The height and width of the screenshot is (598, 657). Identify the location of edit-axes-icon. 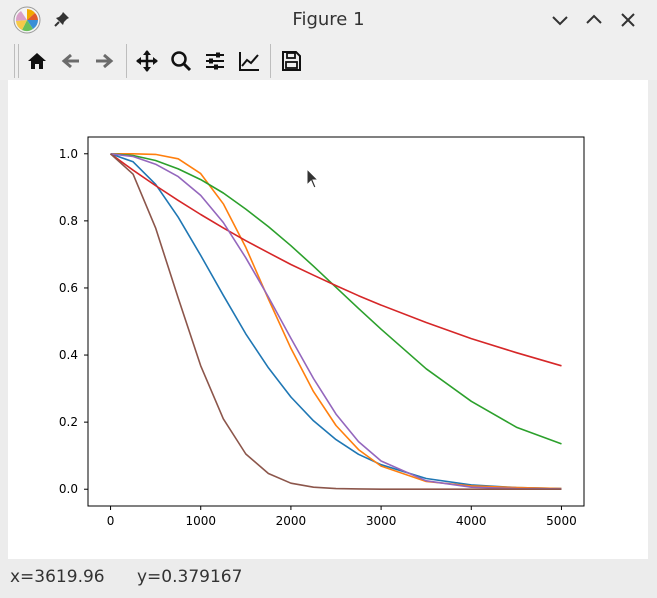
(249, 61).